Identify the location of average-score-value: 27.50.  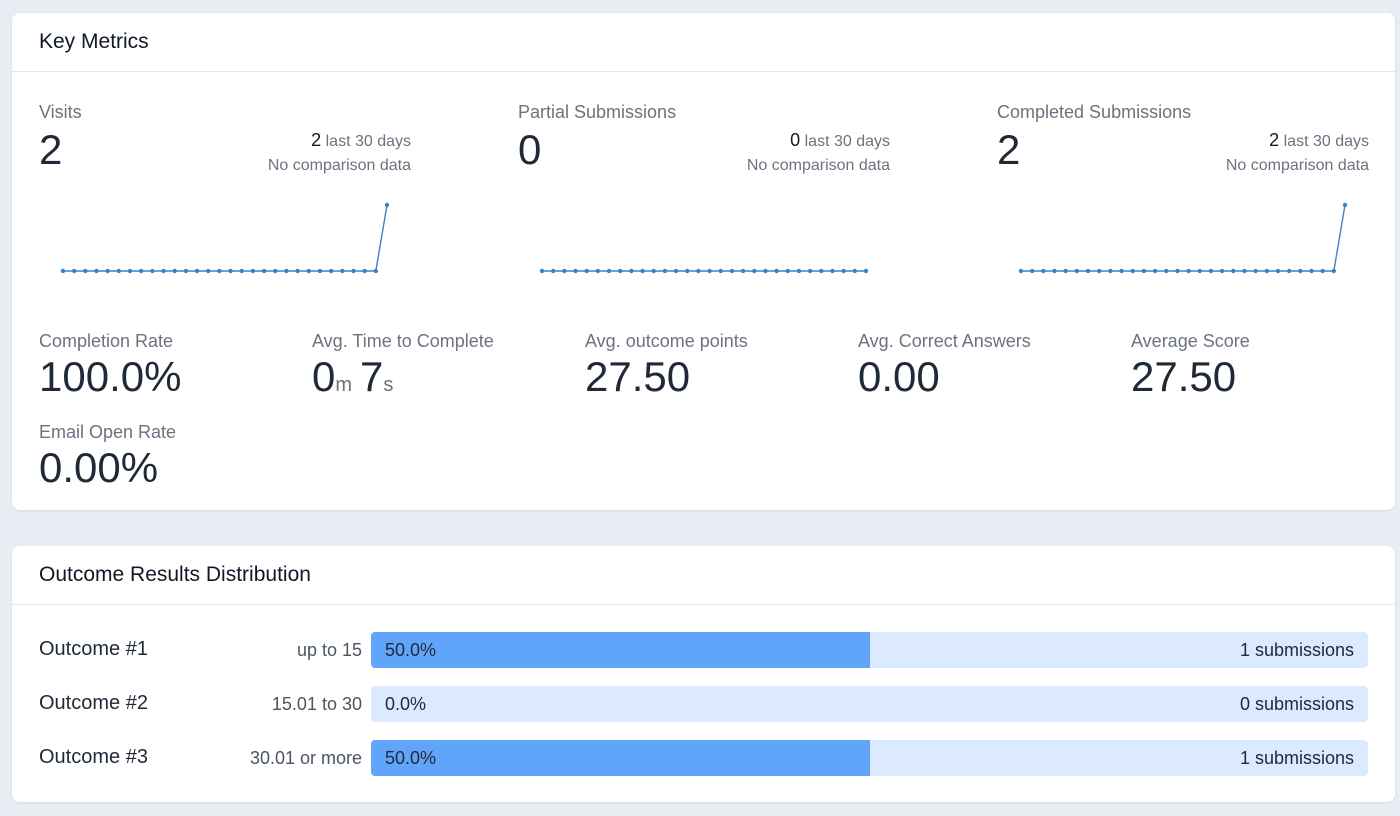
(1184, 376).